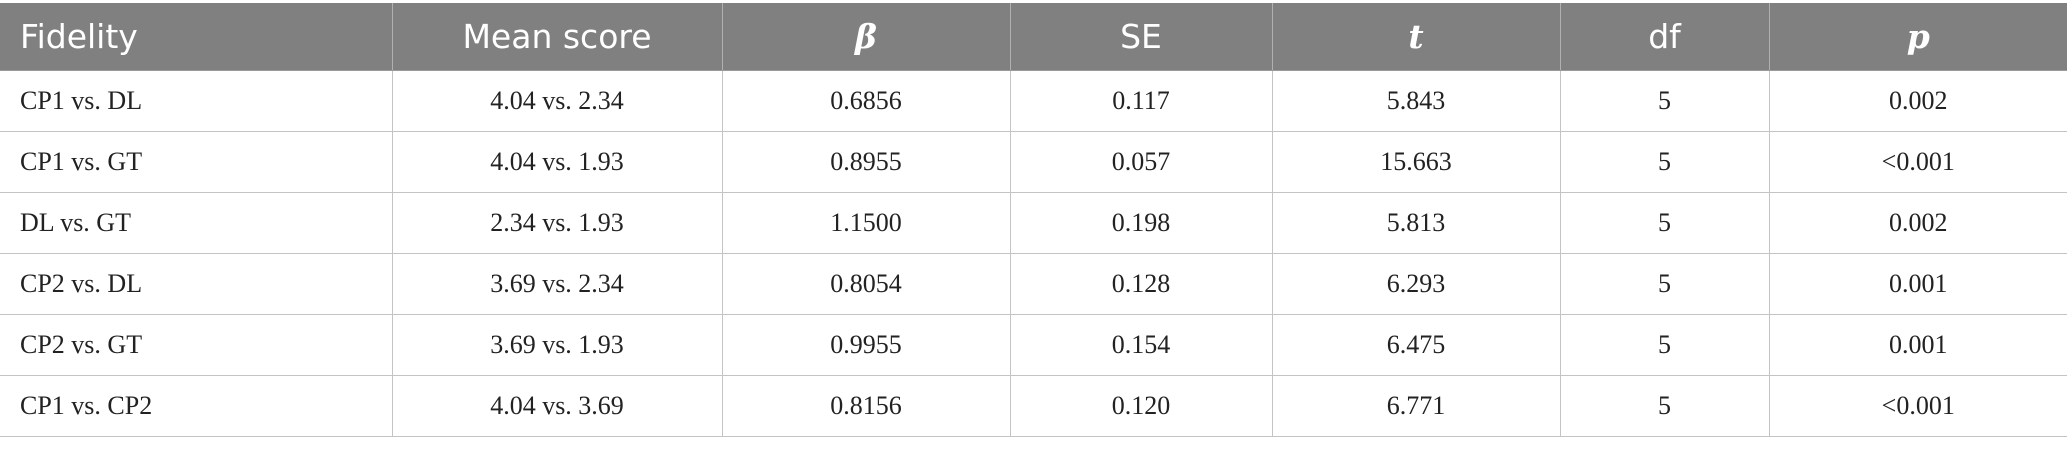 The width and height of the screenshot is (2067, 460). Describe the element at coordinates (196, 406) in the screenshot. I see `cell-fidelity: CP1 vs. CP2` at that location.